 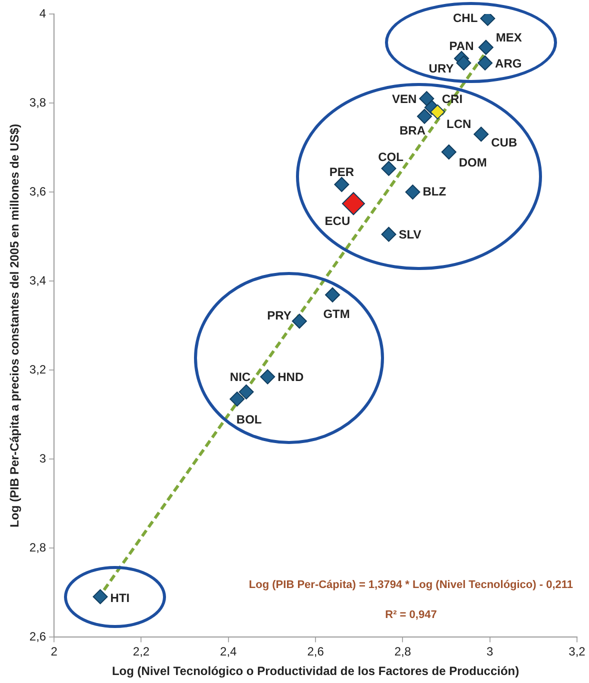 I want to click on annotation: BLZ, so click(x=434, y=191).